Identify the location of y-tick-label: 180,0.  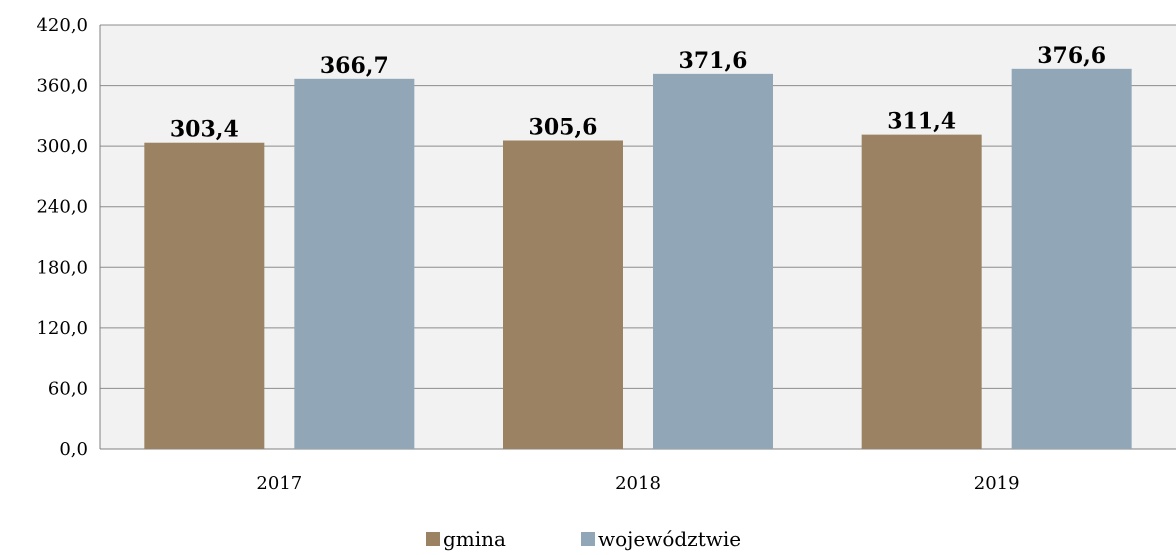
(62, 267).